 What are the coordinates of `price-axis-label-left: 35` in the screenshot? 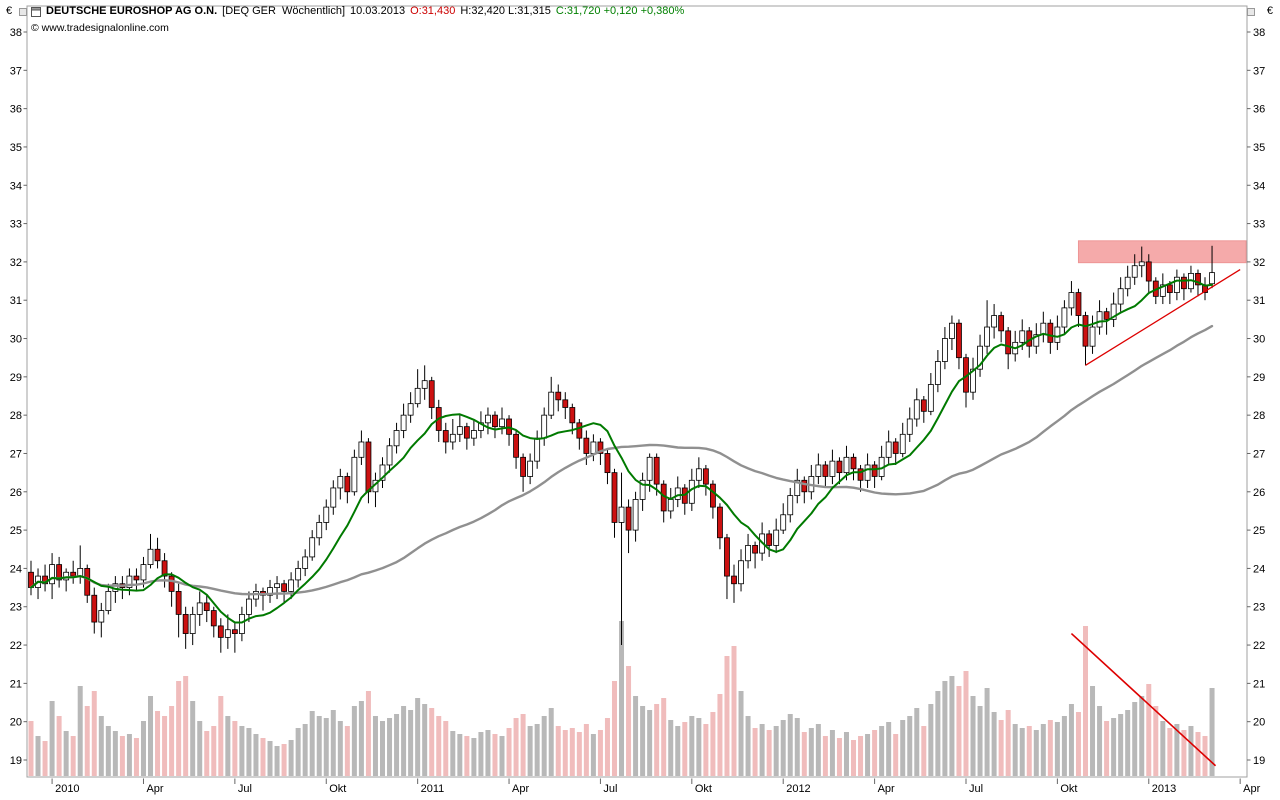 It's located at (16, 148).